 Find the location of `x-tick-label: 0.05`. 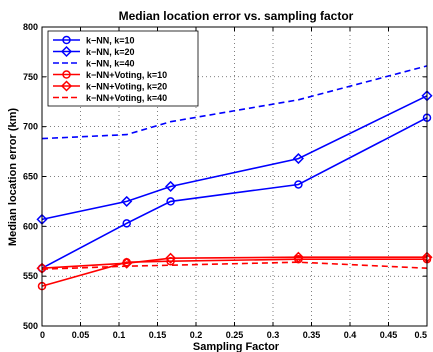

x-tick-label: 0.05 is located at coordinates (81, 335).